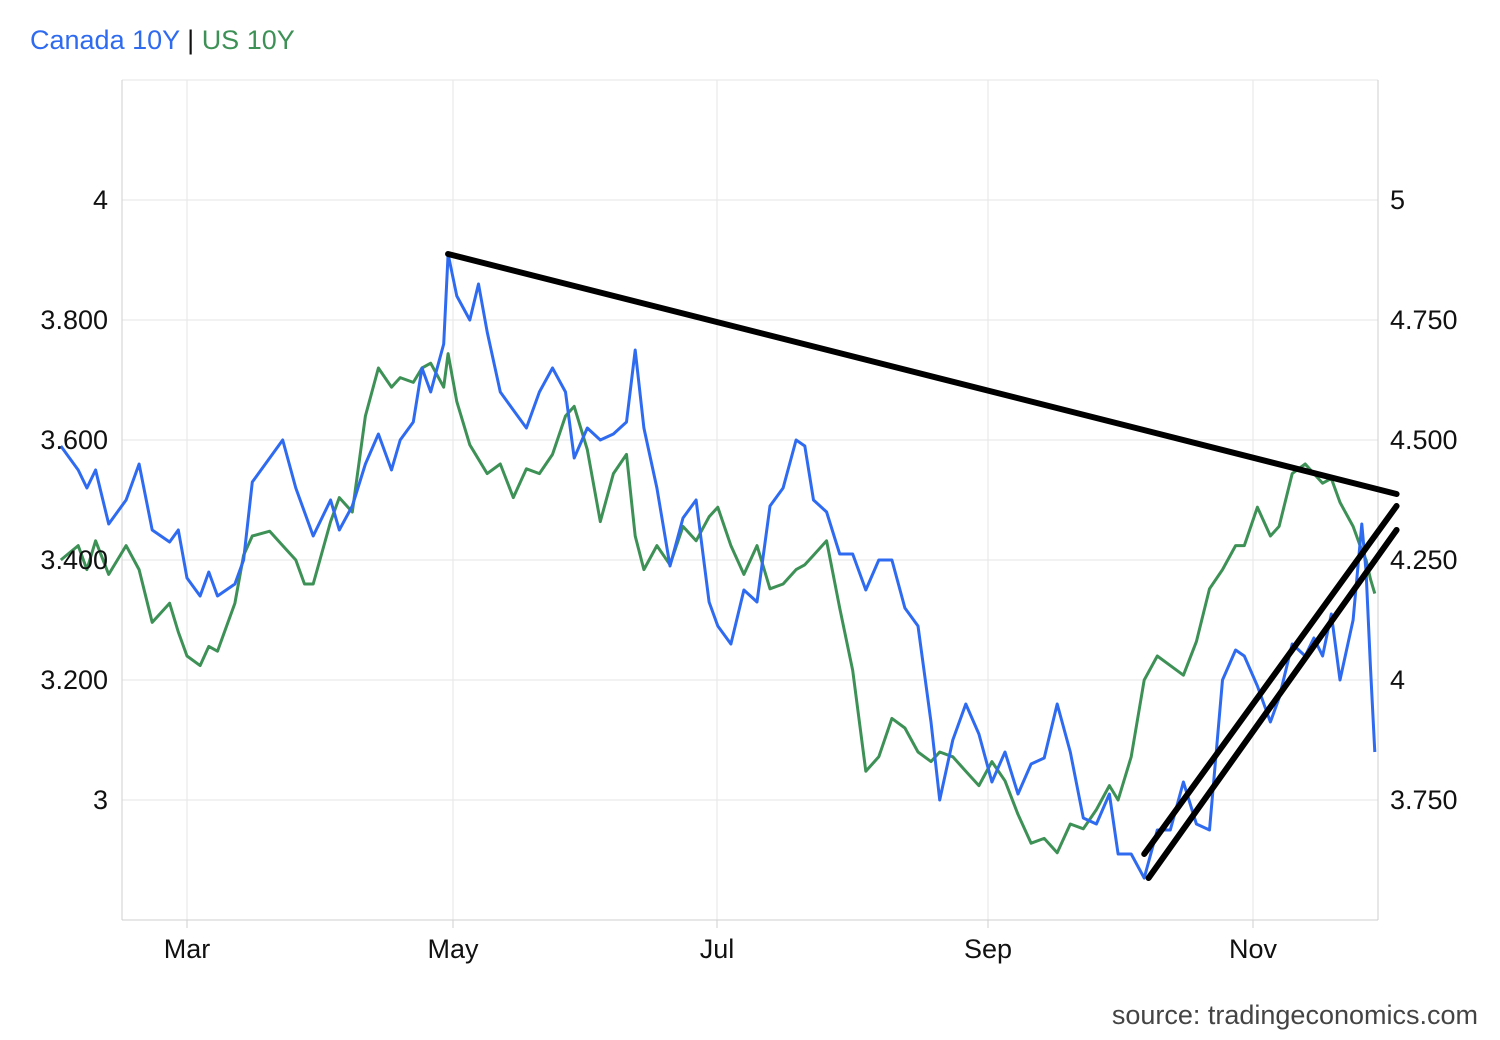 The width and height of the screenshot is (1500, 1040). I want to click on y-left-tick-label: 3.400, so click(74, 560).